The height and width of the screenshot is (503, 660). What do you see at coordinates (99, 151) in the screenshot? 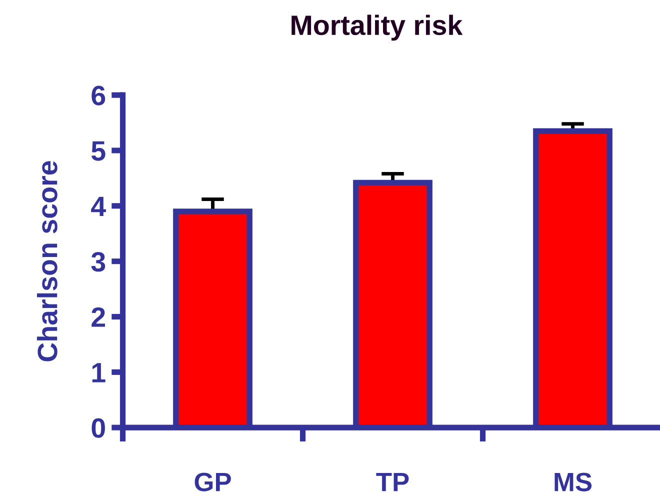
I see `y-tick-label: 5` at bounding box center [99, 151].